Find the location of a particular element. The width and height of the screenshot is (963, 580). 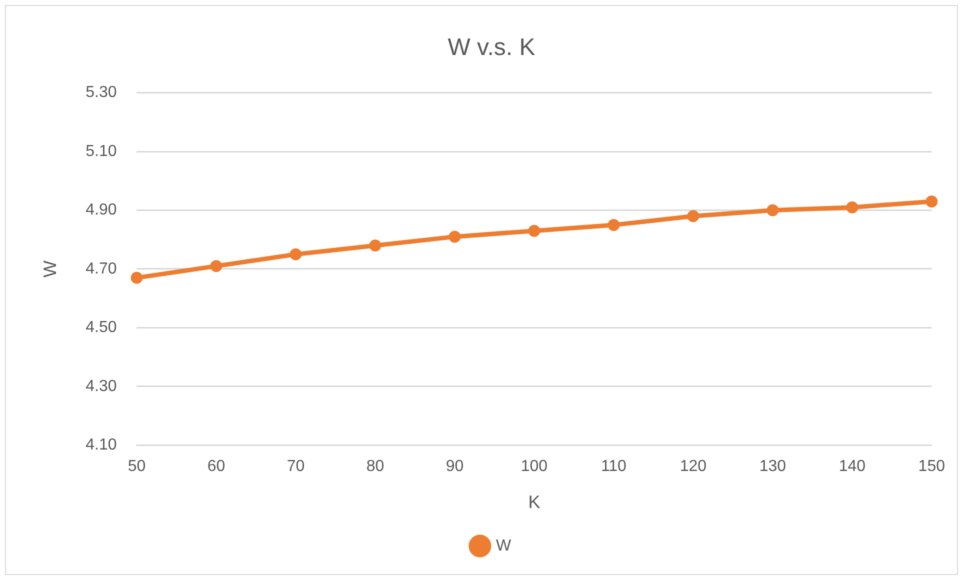

y-tick-label: 4.90 is located at coordinates (101, 210).